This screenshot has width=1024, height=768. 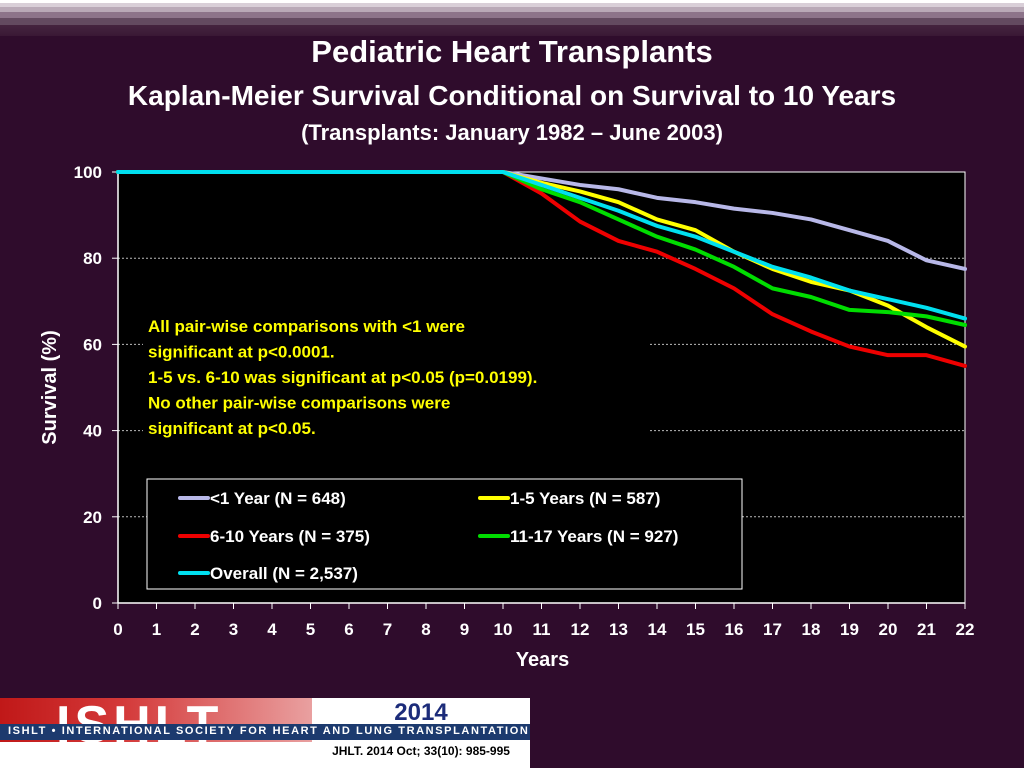 I want to click on x-tick-label-10: 10, so click(x=503, y=629).